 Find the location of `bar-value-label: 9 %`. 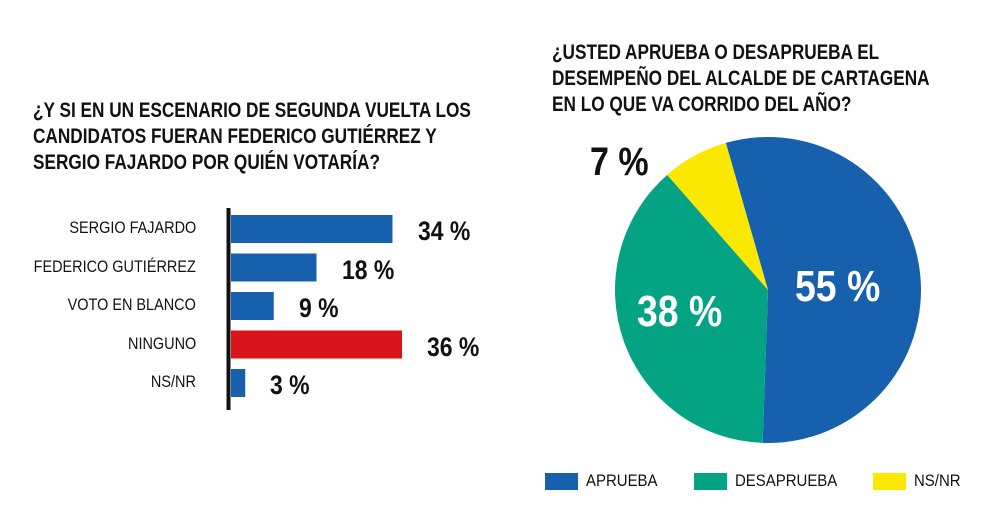

bar-value-label: 9 % is located at coordinates (318, 308).